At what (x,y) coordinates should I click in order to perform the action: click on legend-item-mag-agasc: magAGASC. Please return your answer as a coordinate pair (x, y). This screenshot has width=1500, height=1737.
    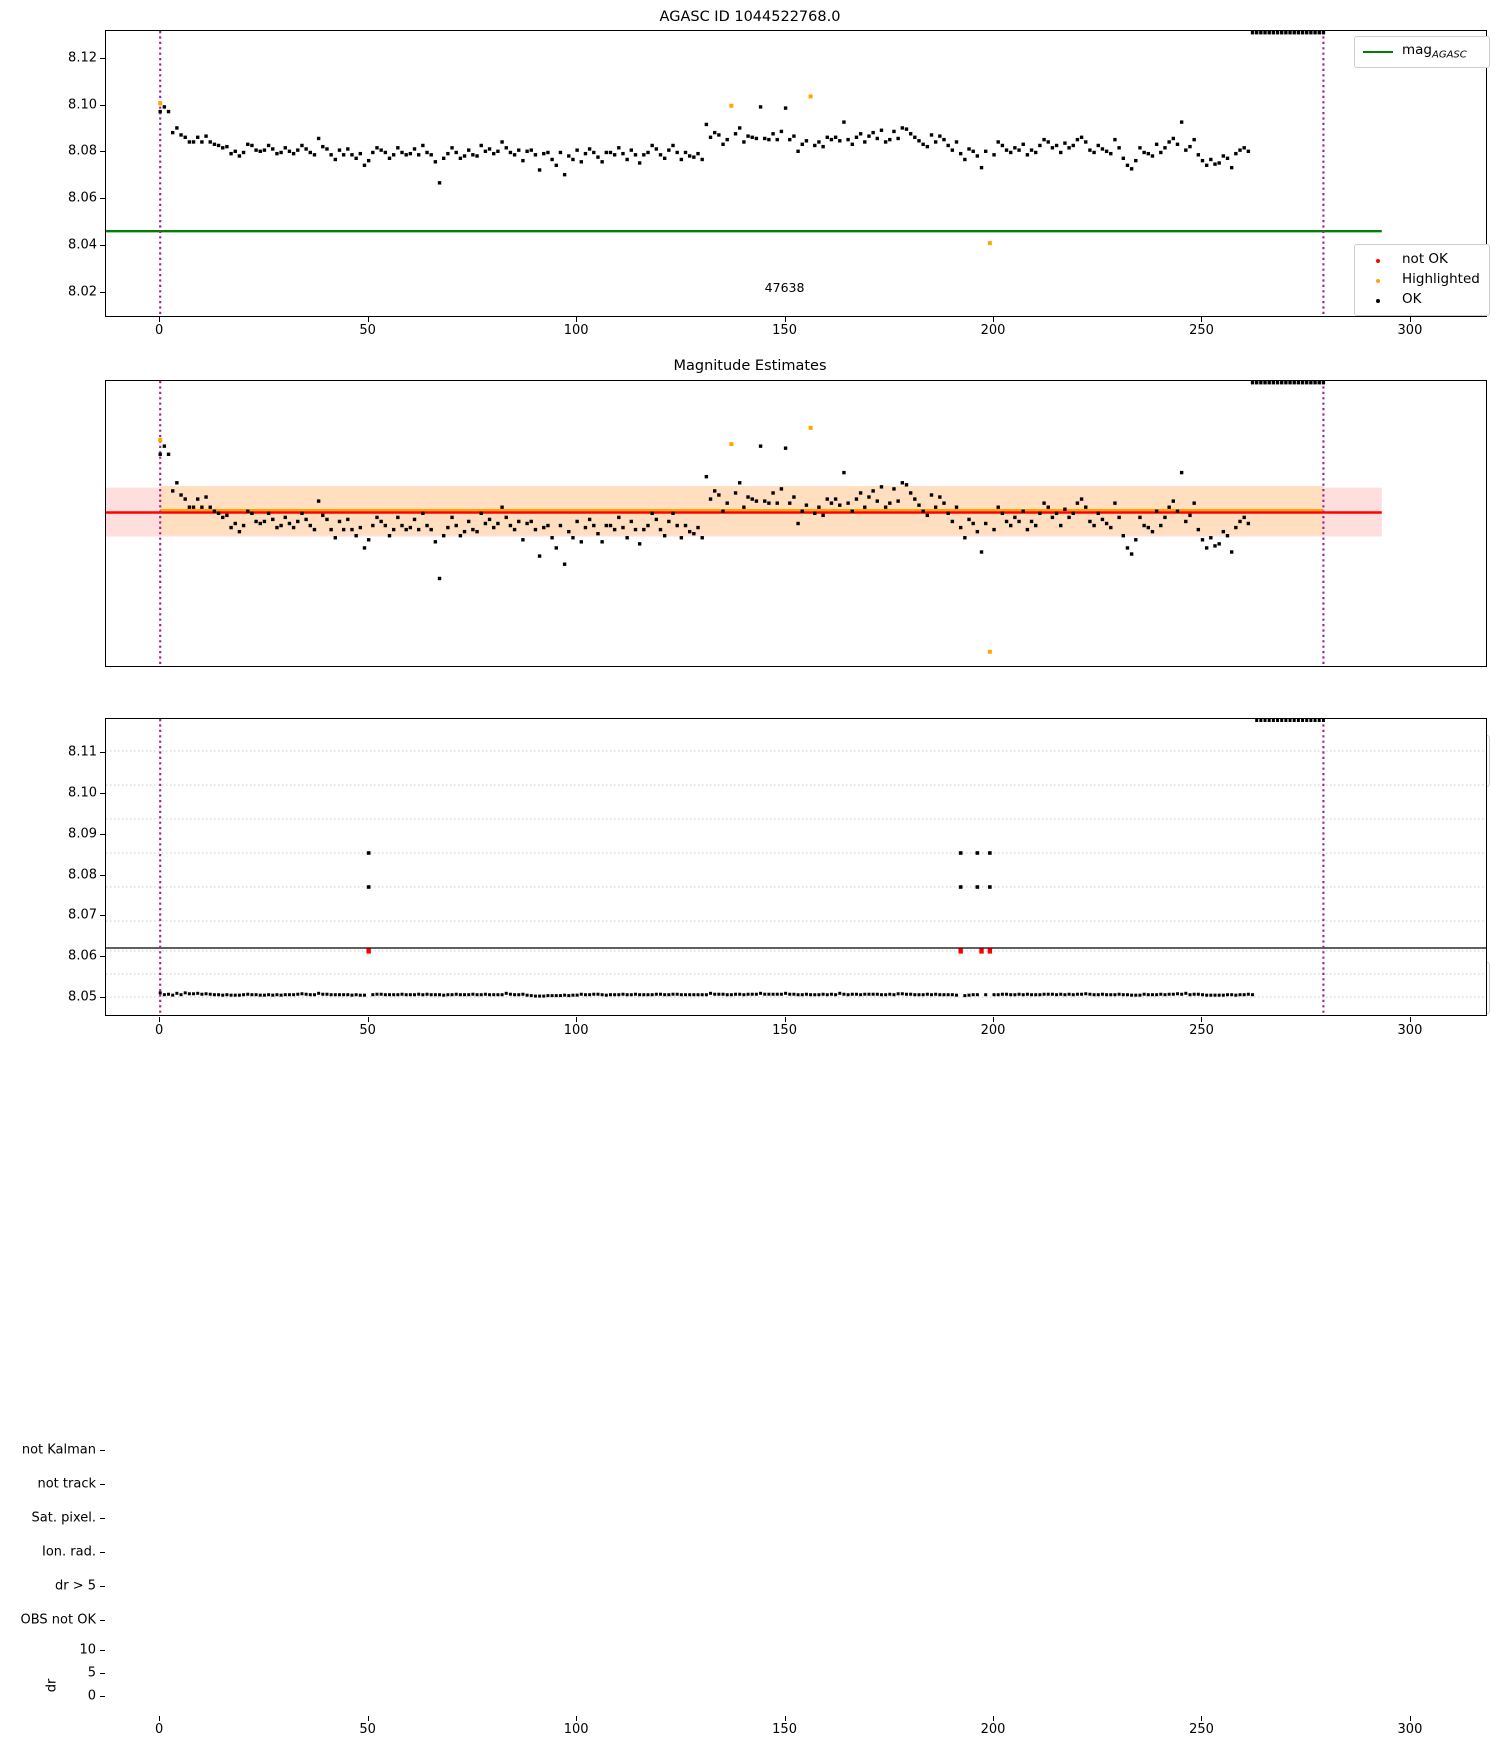
    Looking at the image, I should click on (1422, 52).